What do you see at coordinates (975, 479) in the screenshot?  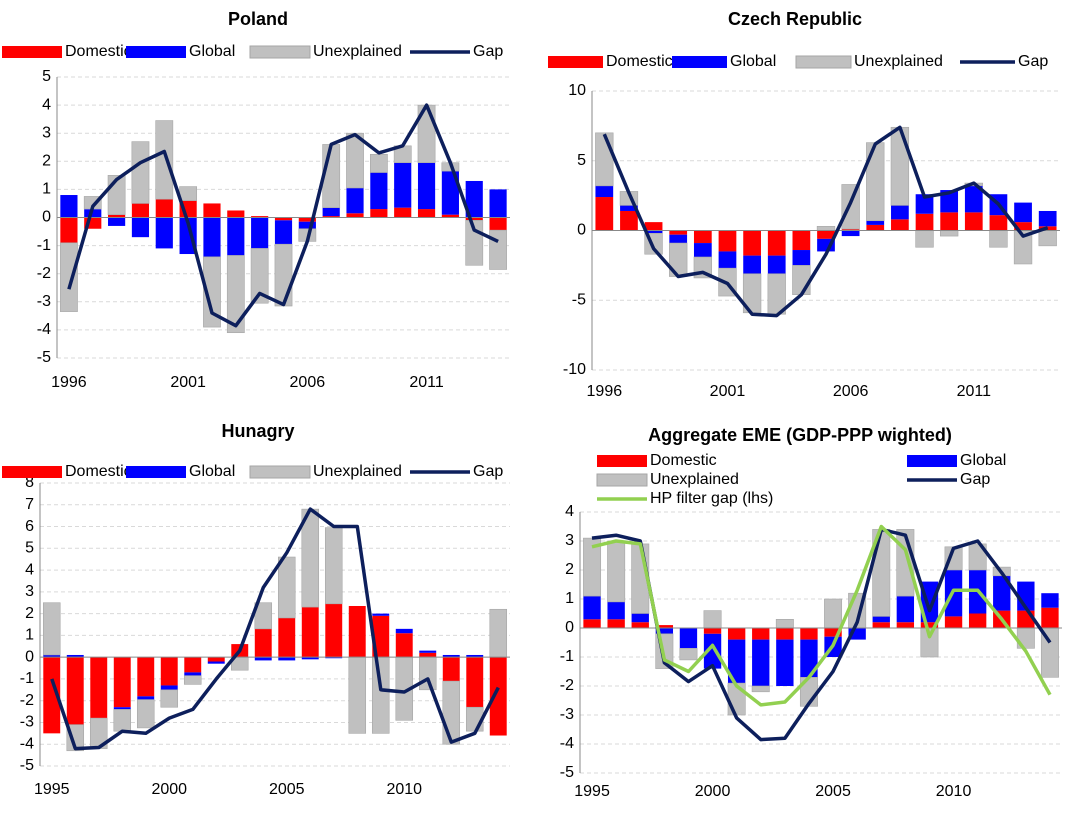 I see `legend-label: Gap` at bounding box center [975, 479].